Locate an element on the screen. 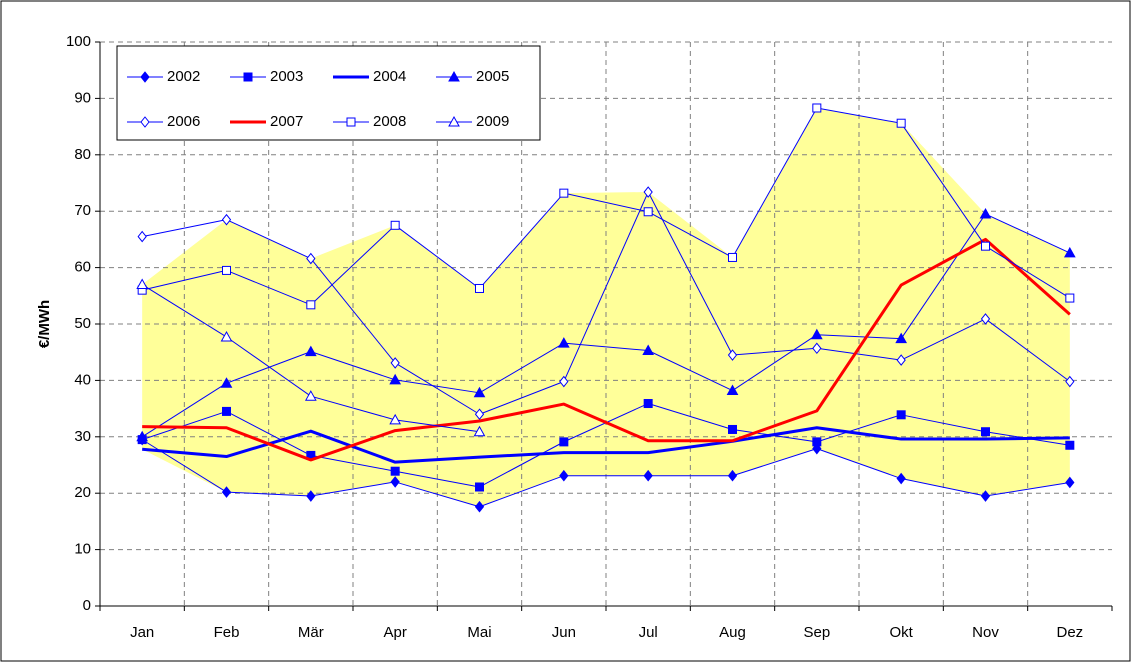 Image resolution: width=1131 pixels, height=662 pixels. x-tick-label: Jun is located at coordinates (564, 632).